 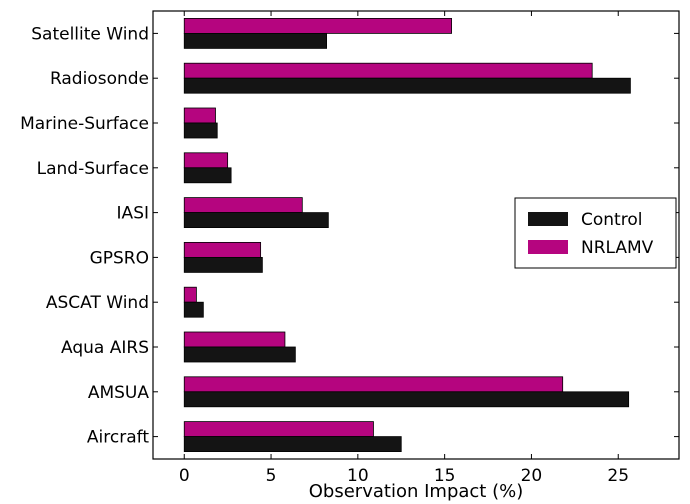 I want to click on bar-control-satellite-wind, so click(x=255, y=41).